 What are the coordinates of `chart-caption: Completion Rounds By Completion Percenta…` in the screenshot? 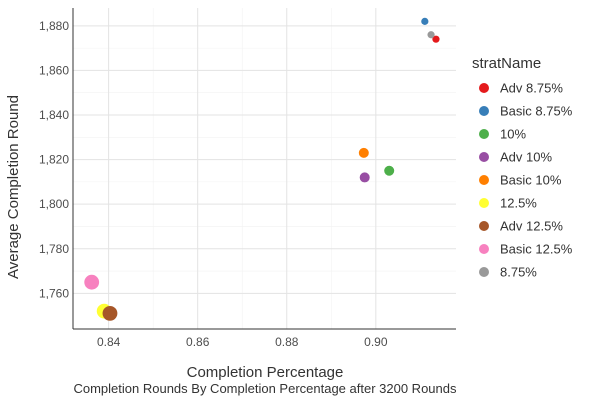 It's located at (265, 388).